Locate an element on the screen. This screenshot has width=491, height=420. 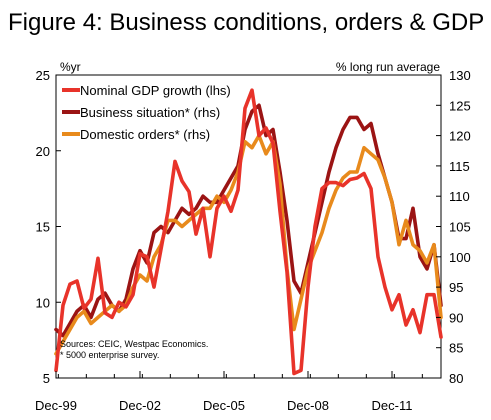
right-y-tick-label: 90 is located at coordinates (456, 317).